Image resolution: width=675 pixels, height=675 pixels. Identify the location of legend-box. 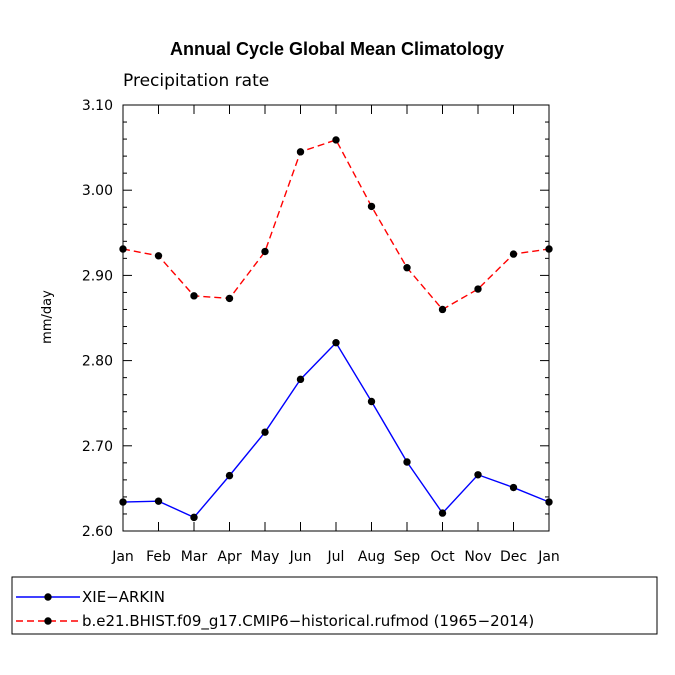
(334, 605).